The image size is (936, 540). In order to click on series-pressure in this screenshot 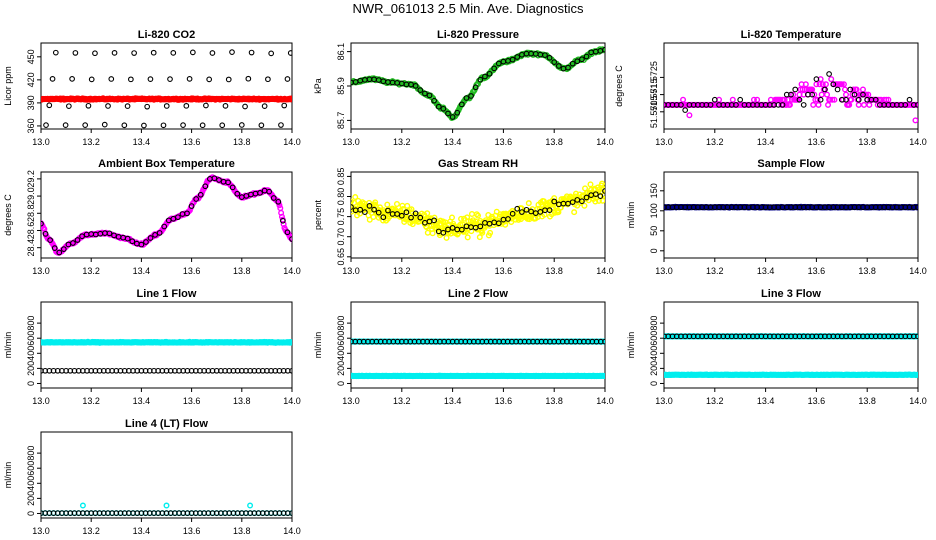, I will do `click(478, 83)`.